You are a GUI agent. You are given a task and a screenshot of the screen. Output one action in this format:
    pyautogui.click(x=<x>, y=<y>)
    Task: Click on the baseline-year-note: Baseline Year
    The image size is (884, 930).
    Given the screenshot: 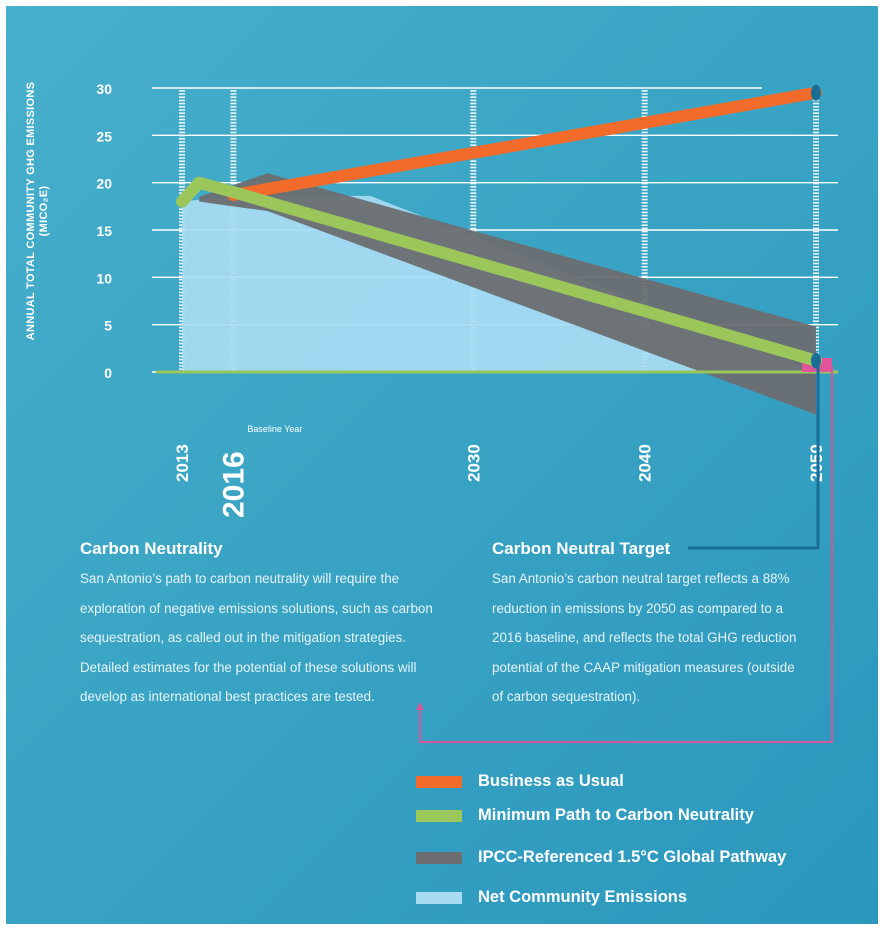 What is the action you would take?
    pyautogui.click(x=274, y=429)
    